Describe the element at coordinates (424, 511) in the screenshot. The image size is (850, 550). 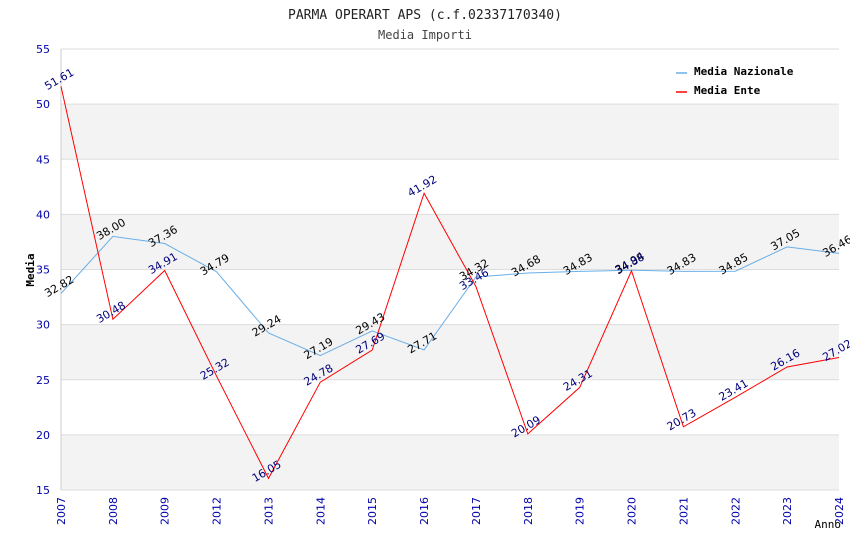
I see `x-tick-label: 2016` at that location.